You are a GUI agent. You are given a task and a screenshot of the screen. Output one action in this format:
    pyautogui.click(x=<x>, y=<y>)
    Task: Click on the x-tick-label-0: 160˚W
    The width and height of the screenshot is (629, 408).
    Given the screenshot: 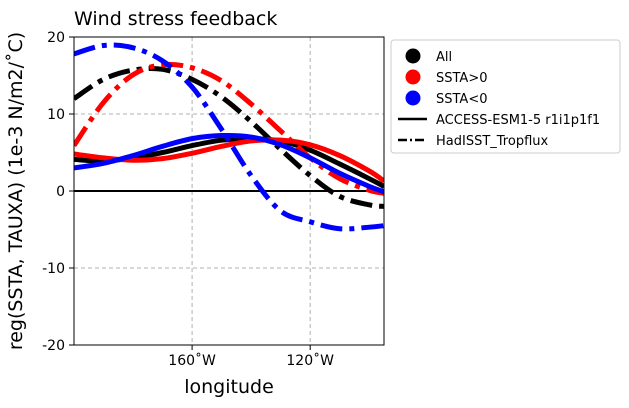 What is the action you would take?
    pyautogui.click(x=192, y=360)
    